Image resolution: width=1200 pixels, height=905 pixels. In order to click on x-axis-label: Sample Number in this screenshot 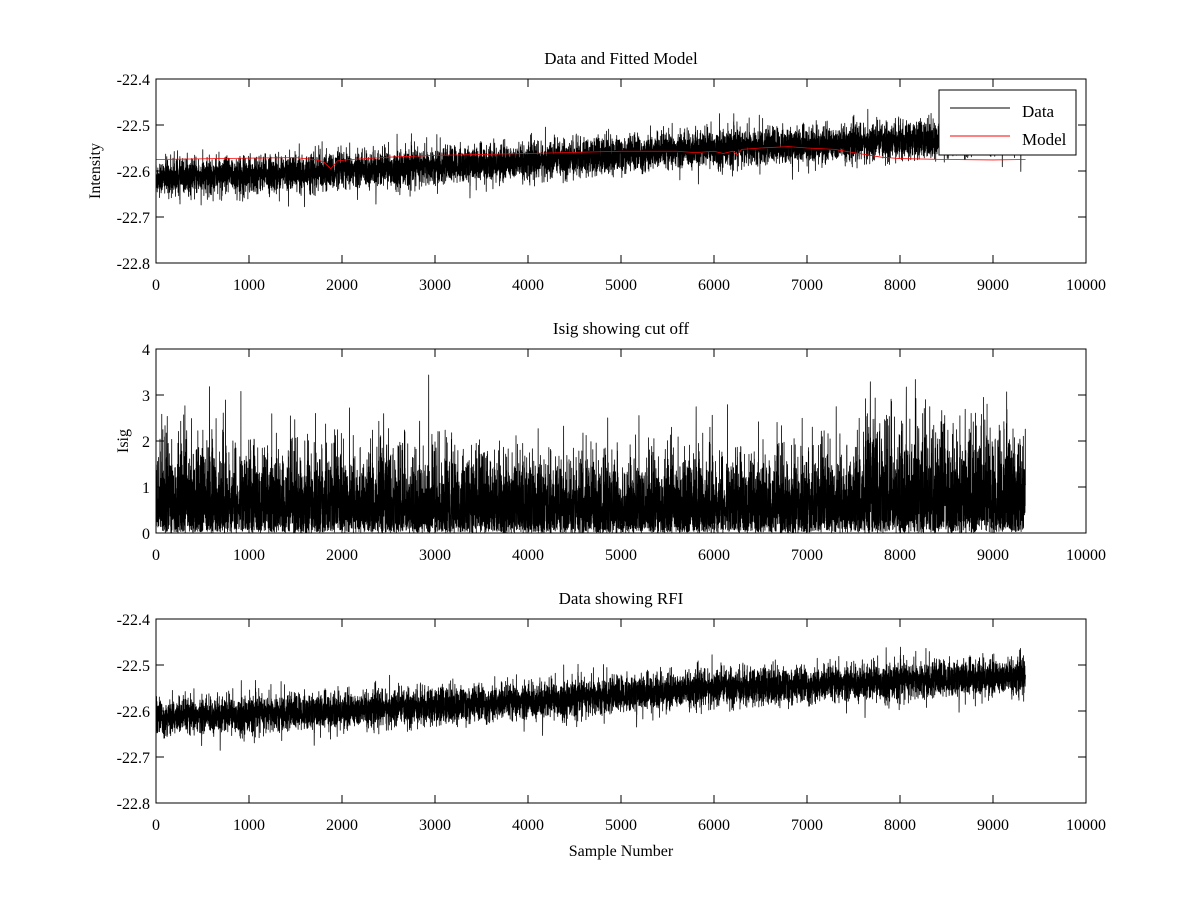, I will do `click(621, 851)`.